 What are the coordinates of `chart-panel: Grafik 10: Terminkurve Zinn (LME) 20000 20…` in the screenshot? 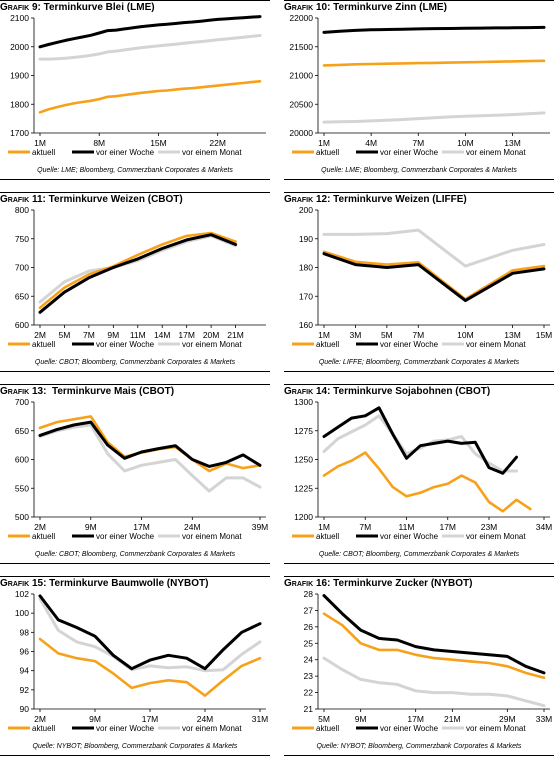 It's located at (419, 93).